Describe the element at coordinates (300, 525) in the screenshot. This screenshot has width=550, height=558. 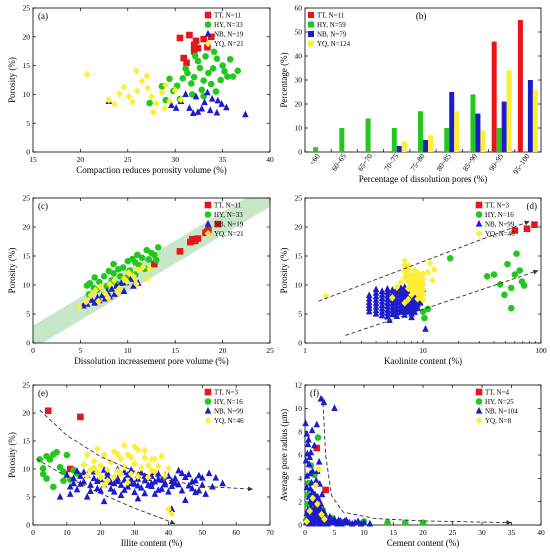
I see `y-tick-label: 0` at that location.